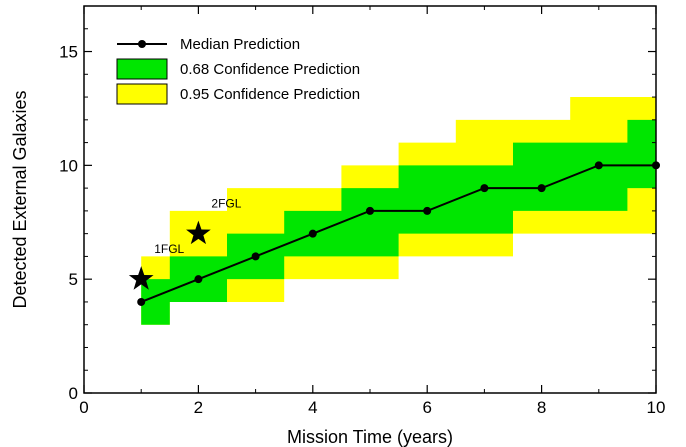  Describe the element at coordinates (541, 407) in the screenshot. I see `x-tick-label: 8` at that location.